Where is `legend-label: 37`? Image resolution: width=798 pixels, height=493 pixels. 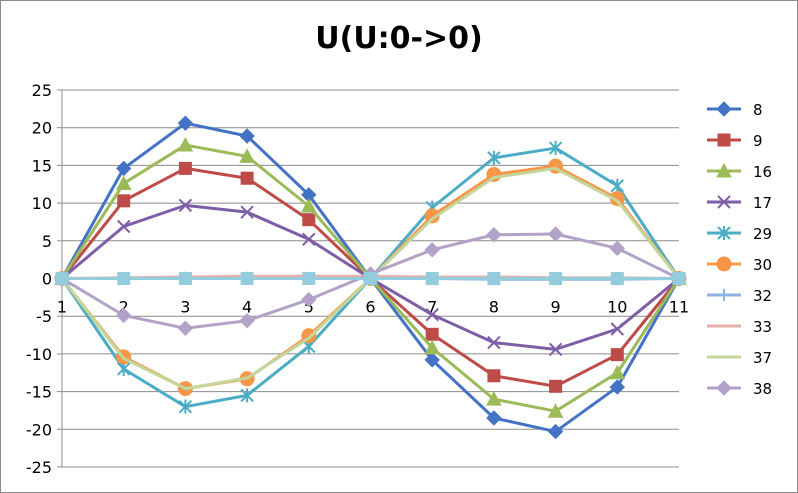
legend-label: 37 is located at coordinates (762, 358).